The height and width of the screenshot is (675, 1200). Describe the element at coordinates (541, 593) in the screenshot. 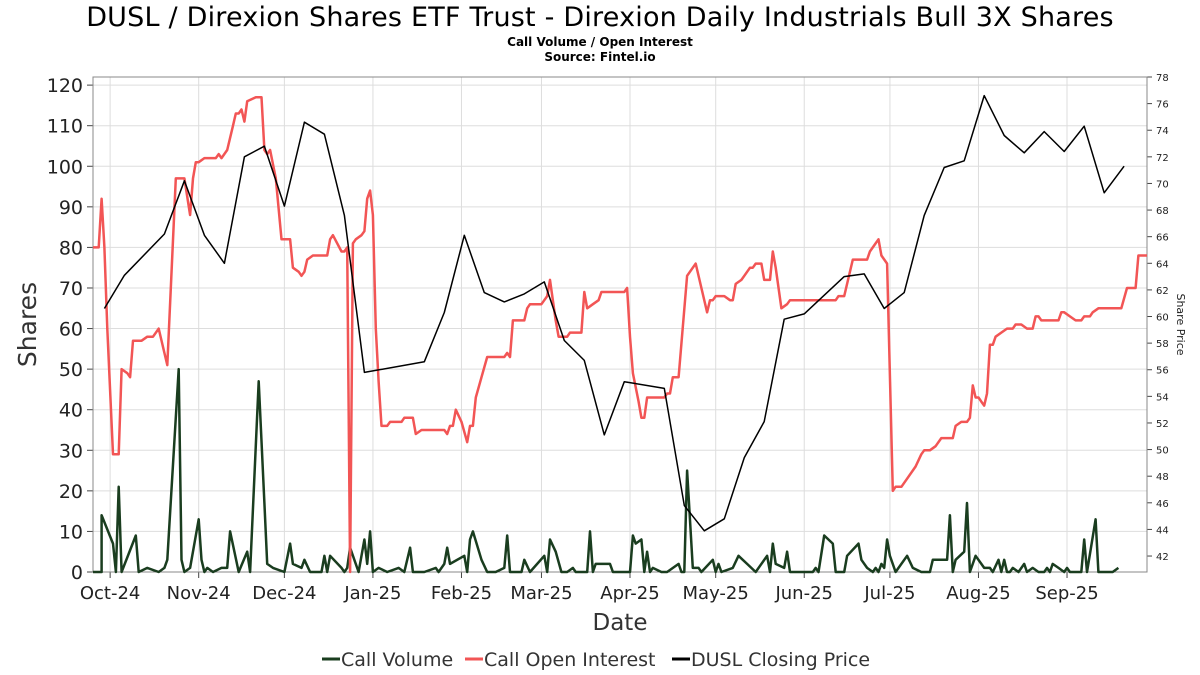

I see `x-tick-label: Mar-25` at that location.